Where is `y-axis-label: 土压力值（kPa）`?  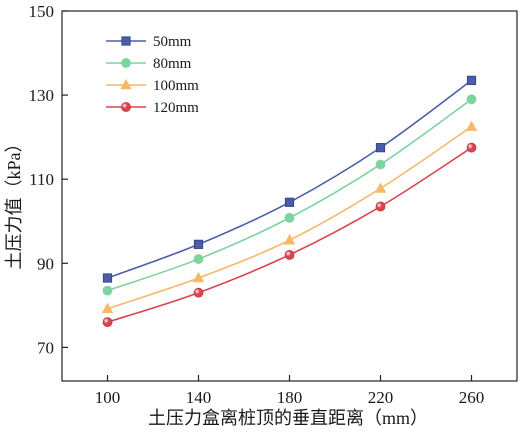
y-axis-label: 土压力值（kPa） is located at coordinates (14, 202).